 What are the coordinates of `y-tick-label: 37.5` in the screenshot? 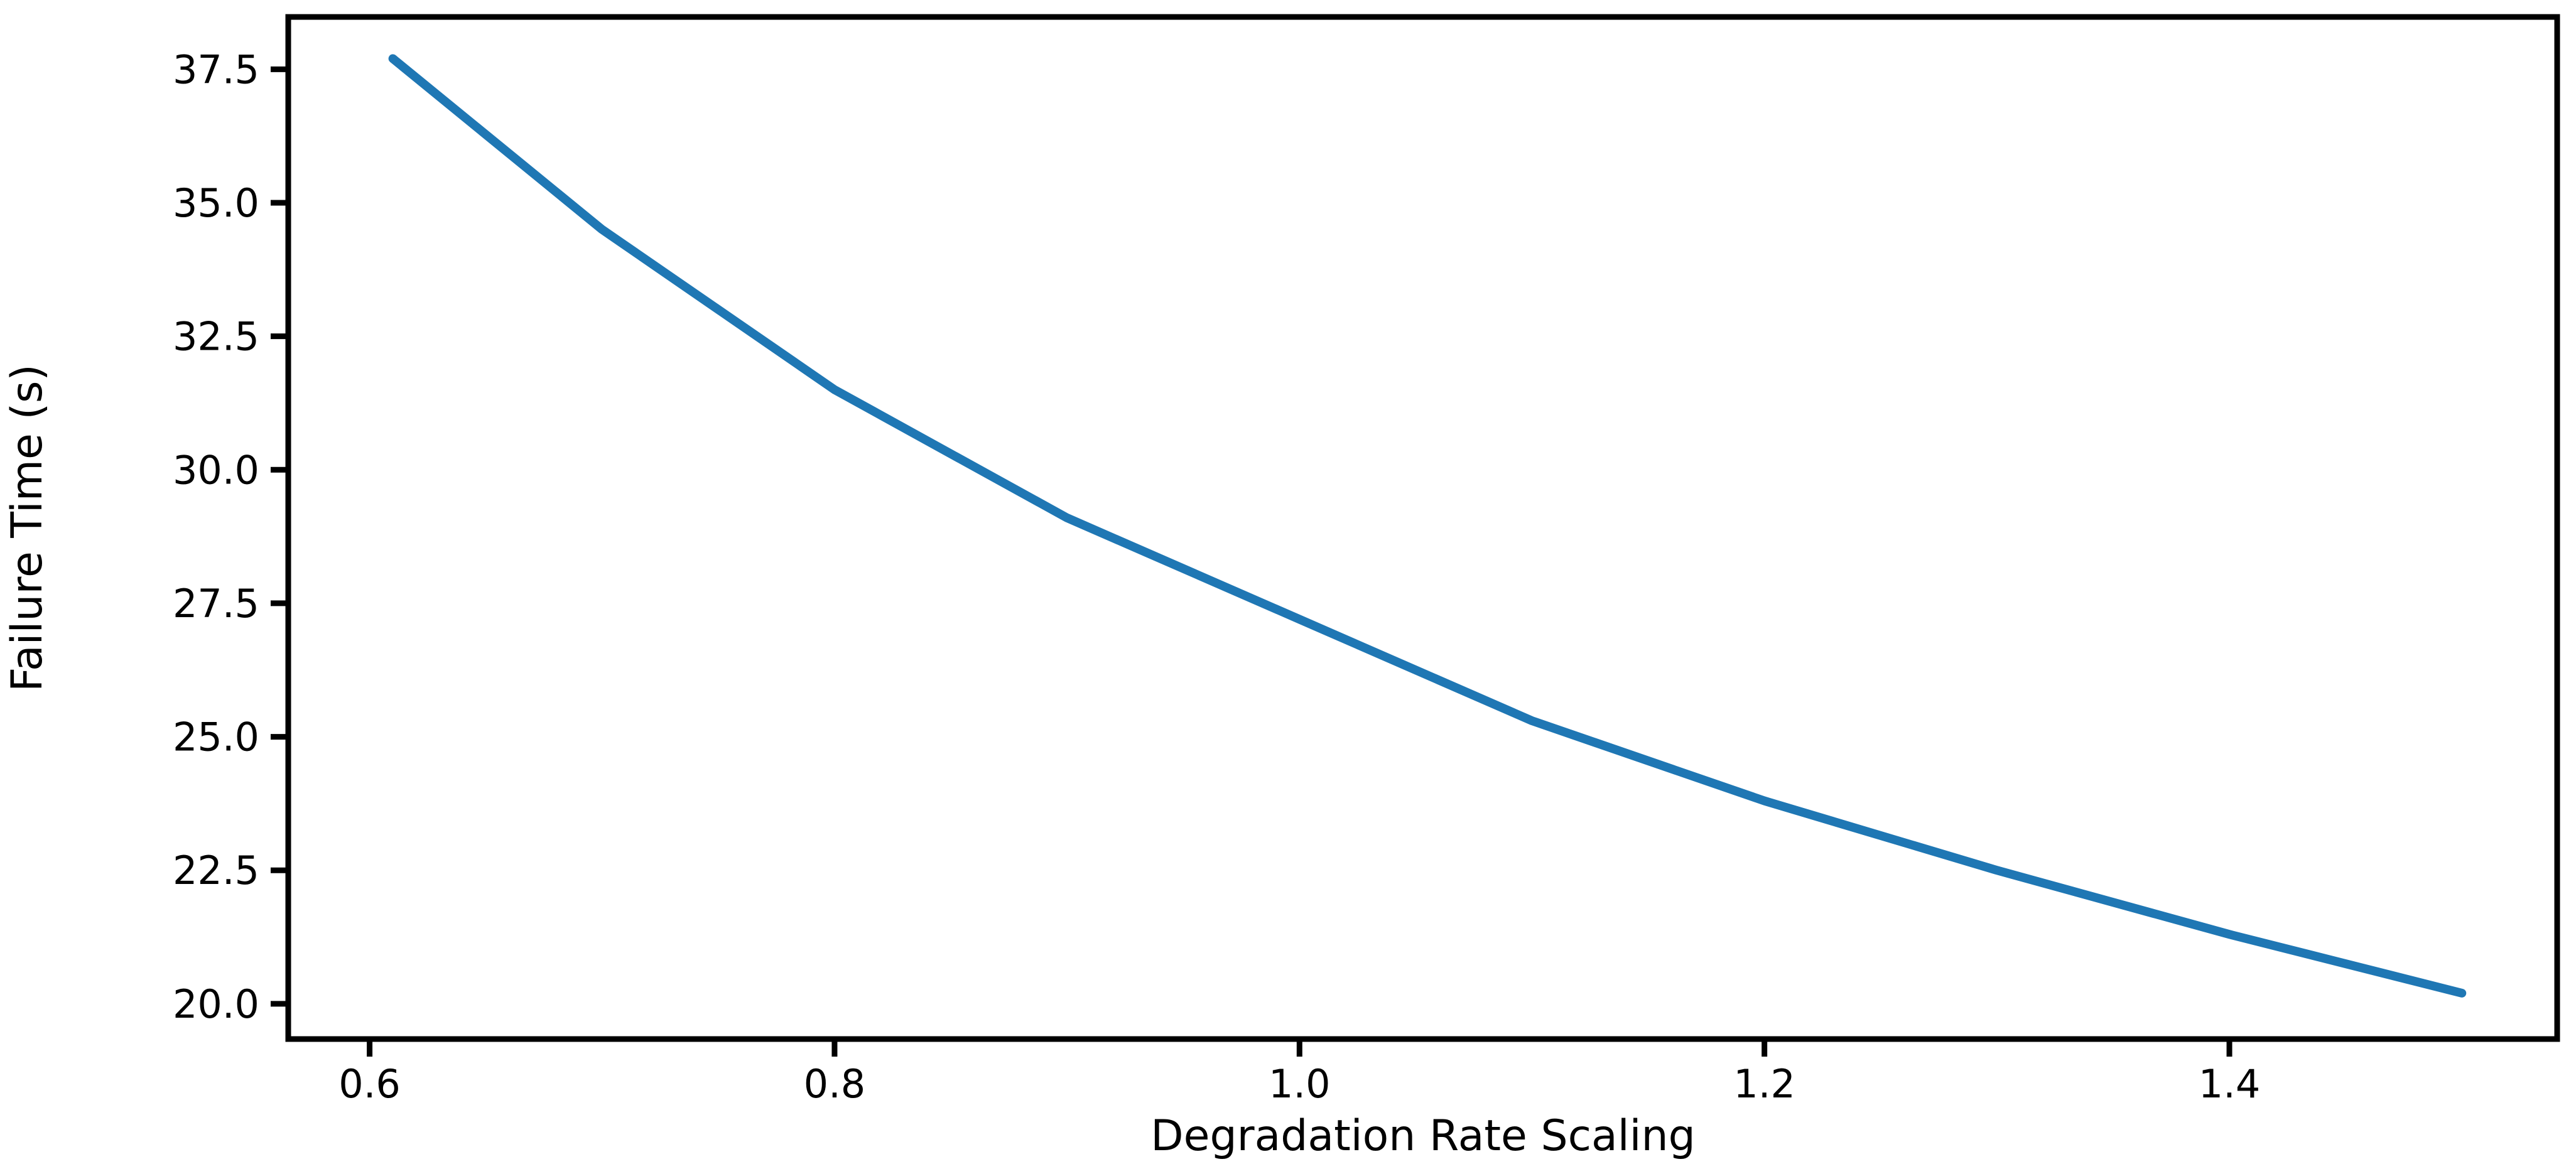 It's located at (216, 69).